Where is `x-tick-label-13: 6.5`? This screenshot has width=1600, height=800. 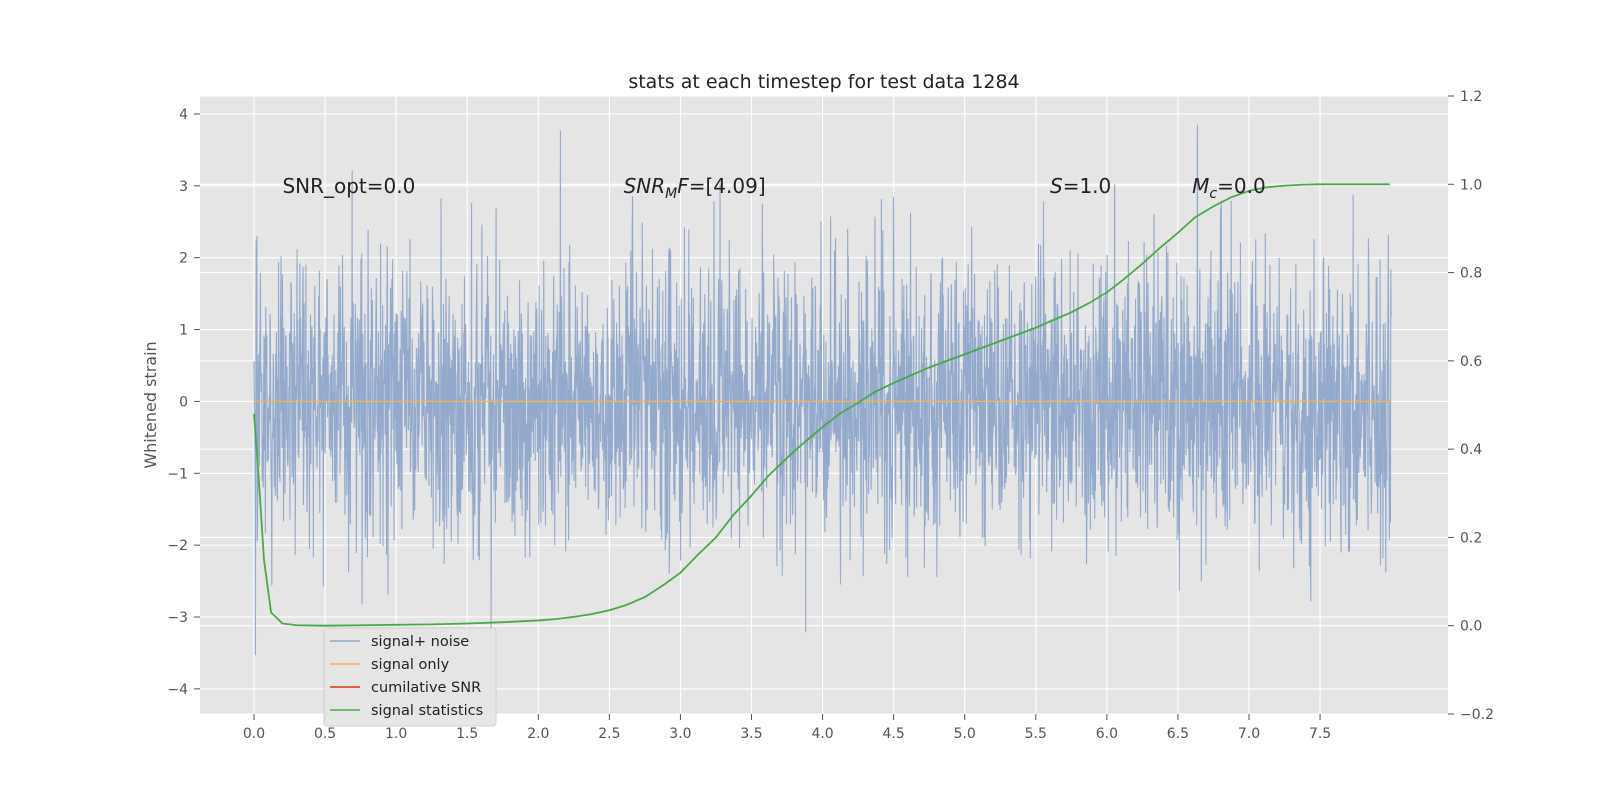 x-tick-label-13: 6.5 is located at coordinates (1178, 734).